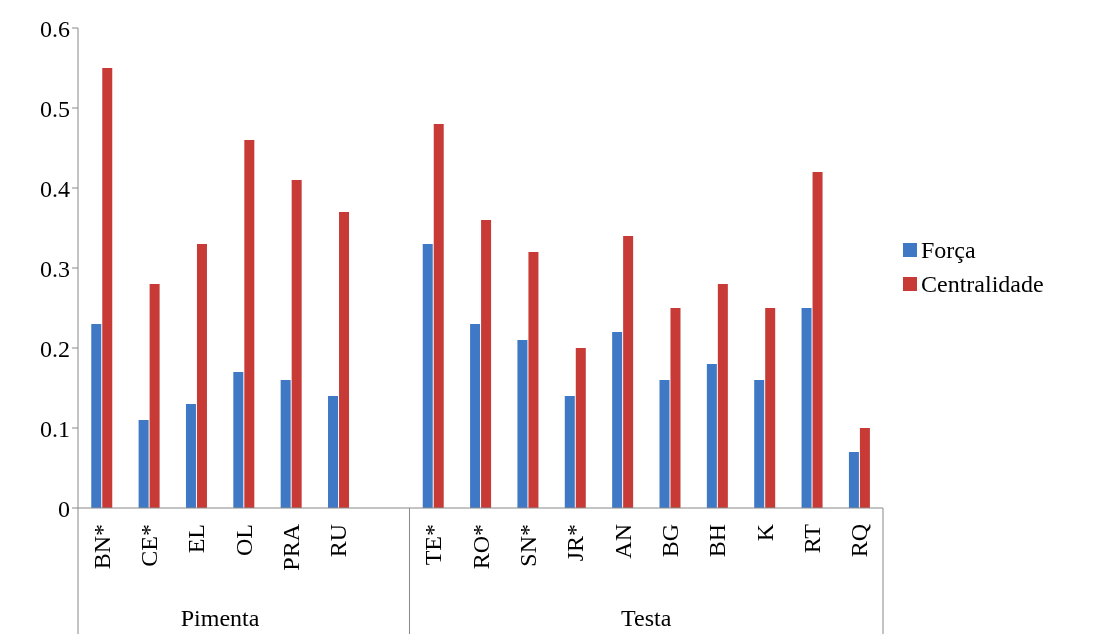 Image resolution: width=1109 pixels, height=642 pixels. Describe the element at coordinates (527, 545) in the screenshot. I see `x-tick-label: SN*` at that location.